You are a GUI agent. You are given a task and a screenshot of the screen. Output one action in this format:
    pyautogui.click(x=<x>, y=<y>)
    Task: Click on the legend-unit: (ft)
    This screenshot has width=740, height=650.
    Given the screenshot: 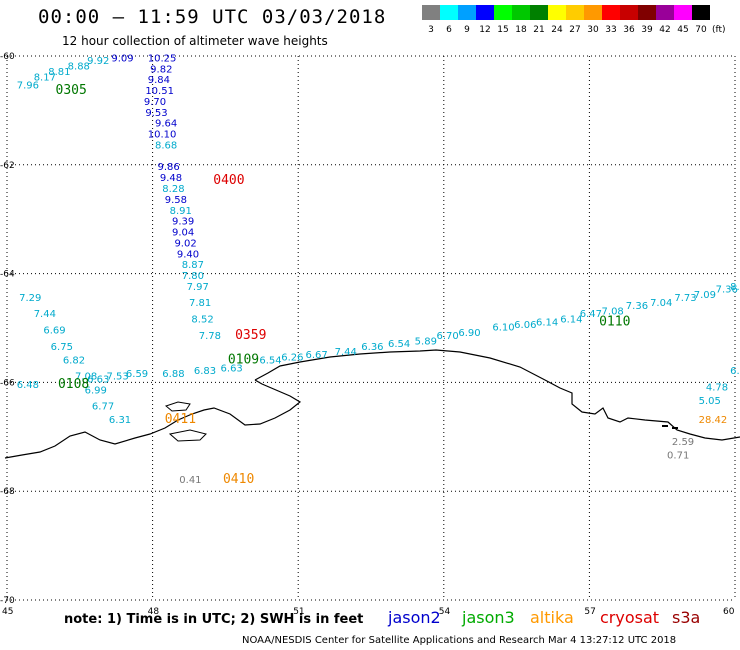 What is the action you would take?
    pyautogui.click(x=719, y=30)
    